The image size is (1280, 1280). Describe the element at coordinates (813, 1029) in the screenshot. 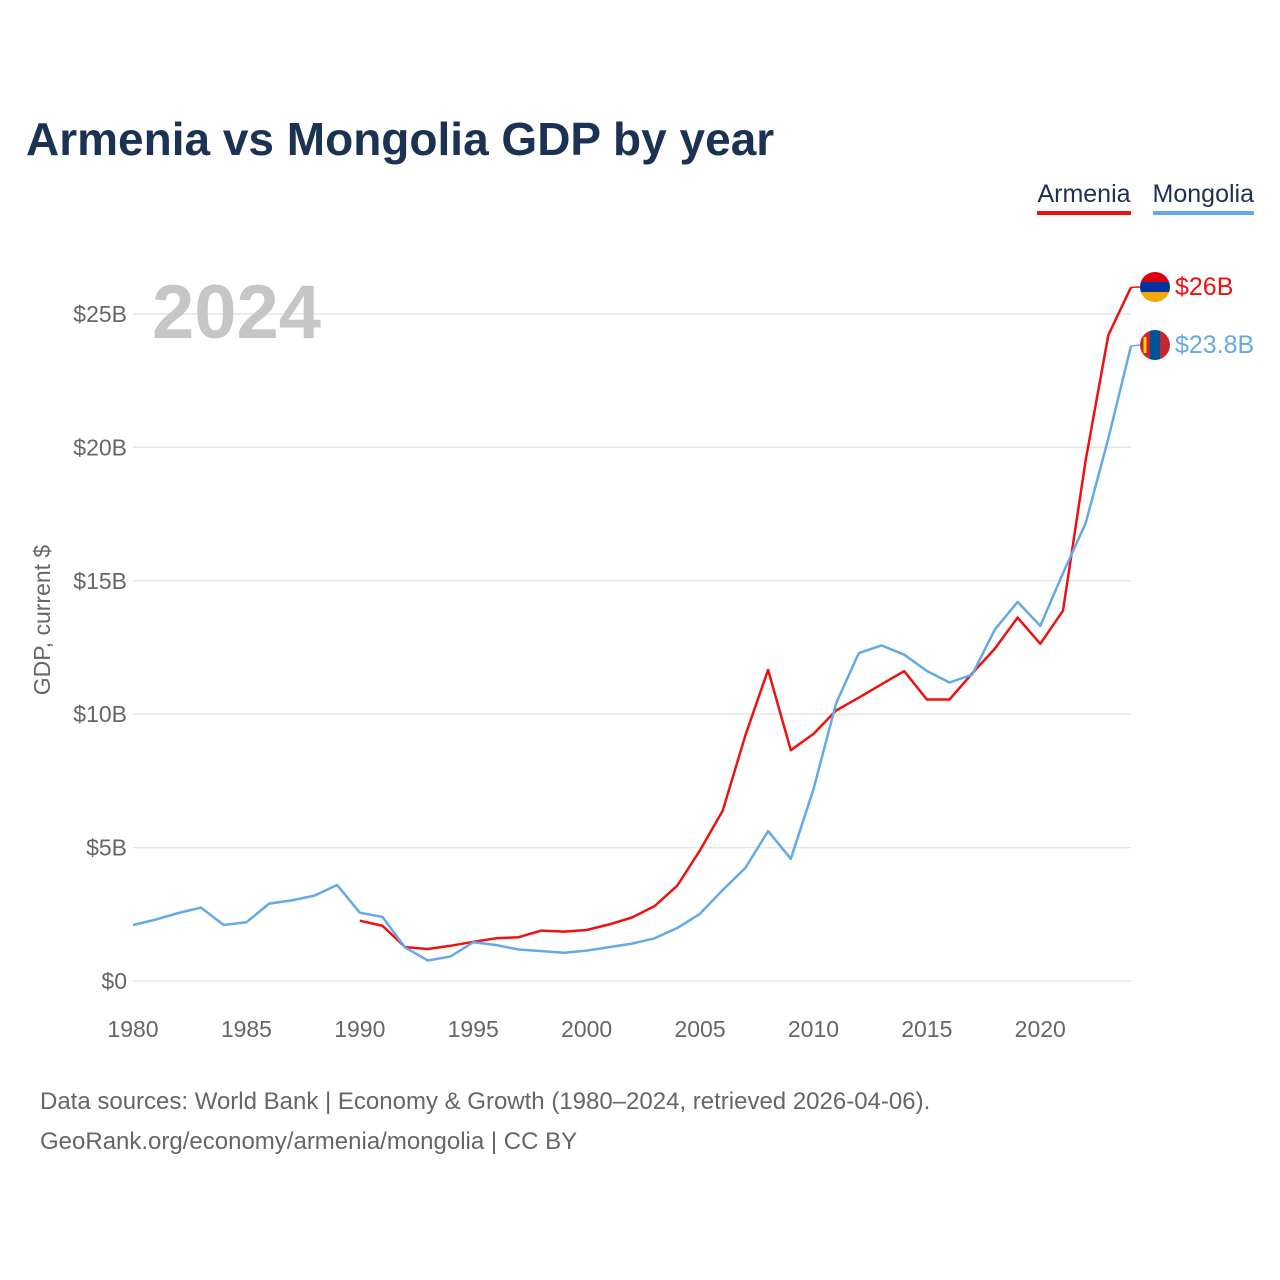

I see `x-tick-label: 2010` at that location.